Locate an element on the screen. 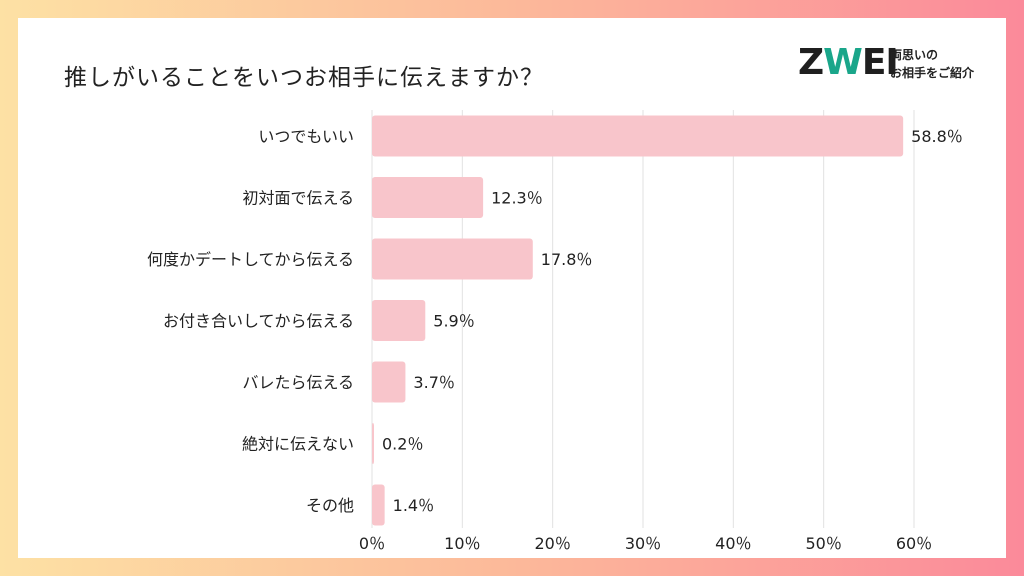 This screenshot has width=1024, height=576. x-tick-label-60: 60％ is located at coordinates (914, 543).